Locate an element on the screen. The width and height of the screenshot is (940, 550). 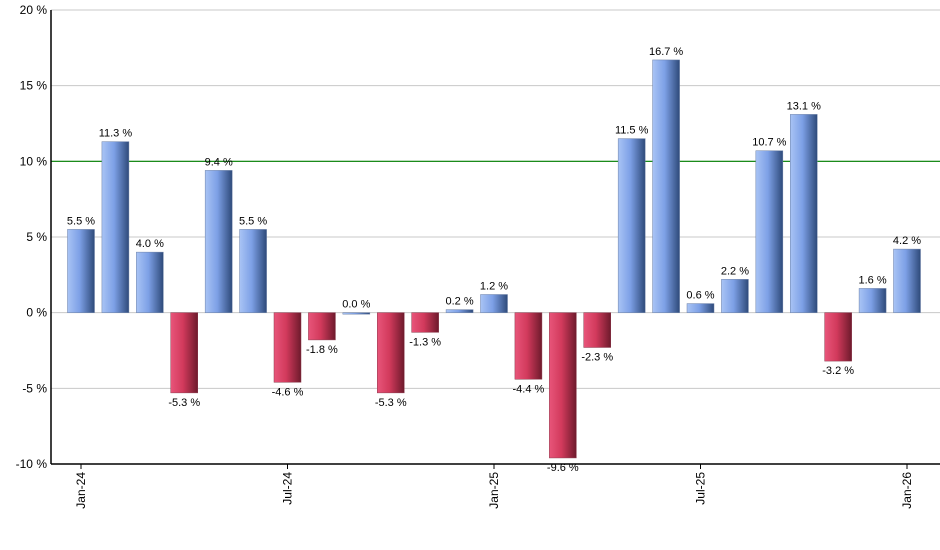
data-label: 4.0 % is located at coordinates (150, 244).